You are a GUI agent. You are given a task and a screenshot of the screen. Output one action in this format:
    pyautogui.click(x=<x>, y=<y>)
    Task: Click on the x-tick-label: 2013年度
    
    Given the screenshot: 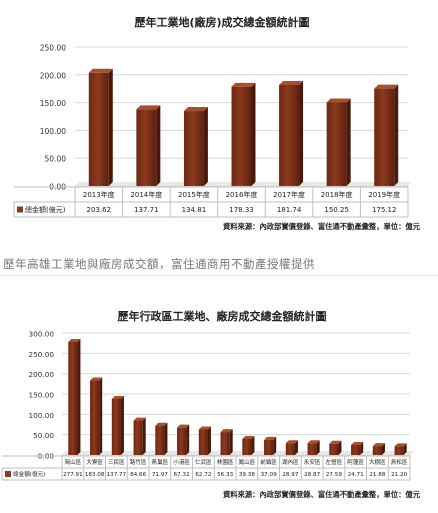 What is the action you would take?
    pyautogui.click(x=99, y=194)
    